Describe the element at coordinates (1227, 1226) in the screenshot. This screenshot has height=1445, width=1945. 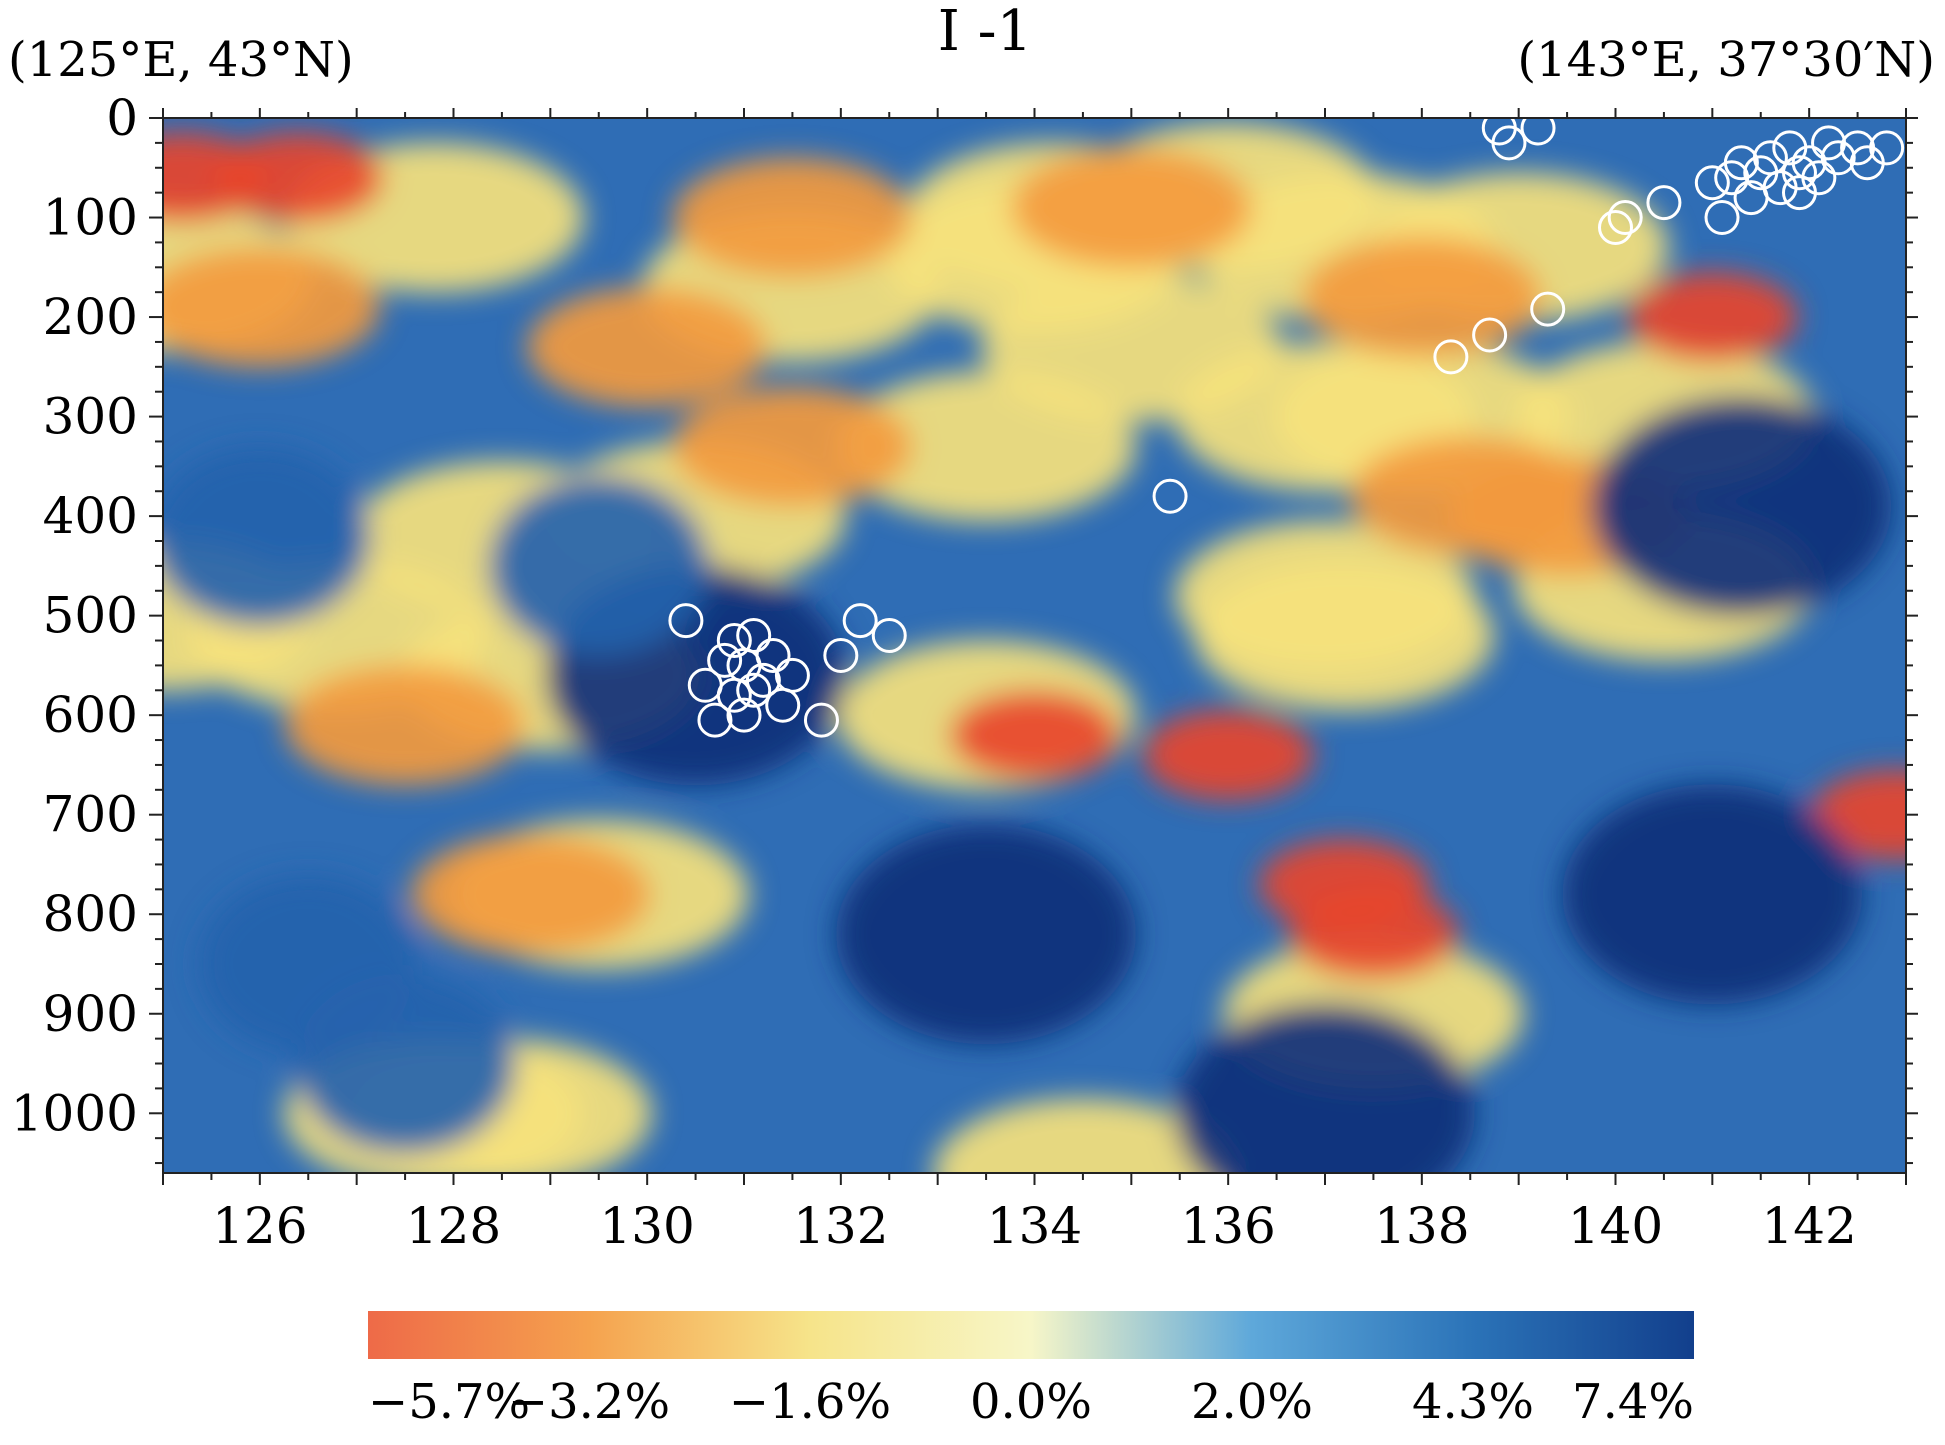
I see `x-tick-label: 136` at that location.